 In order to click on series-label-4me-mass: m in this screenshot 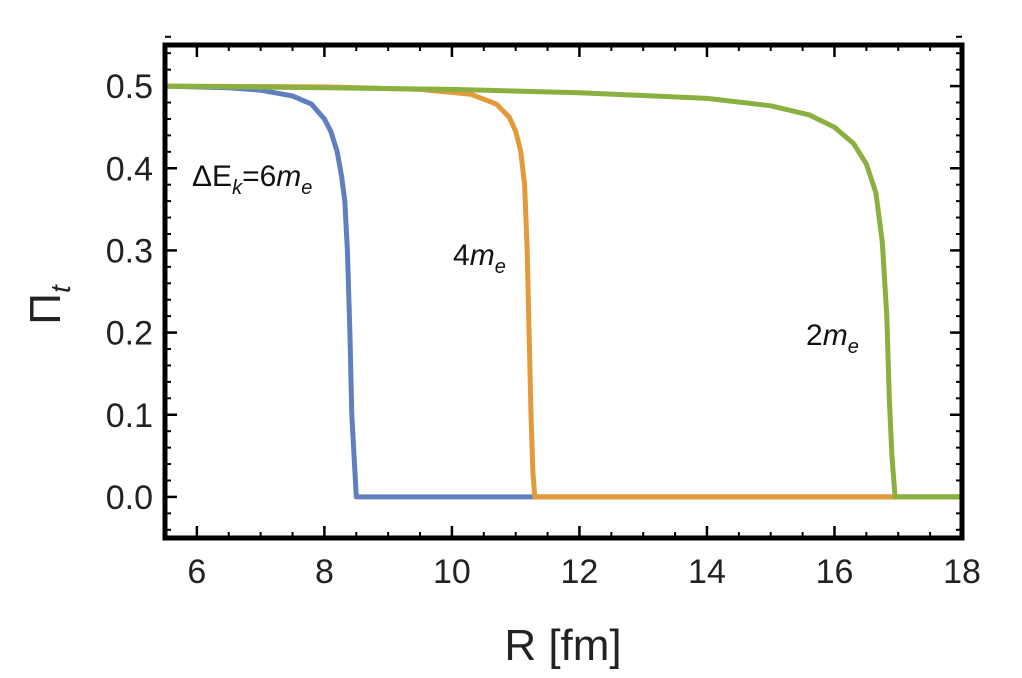, I will do `click(482, 255)`.